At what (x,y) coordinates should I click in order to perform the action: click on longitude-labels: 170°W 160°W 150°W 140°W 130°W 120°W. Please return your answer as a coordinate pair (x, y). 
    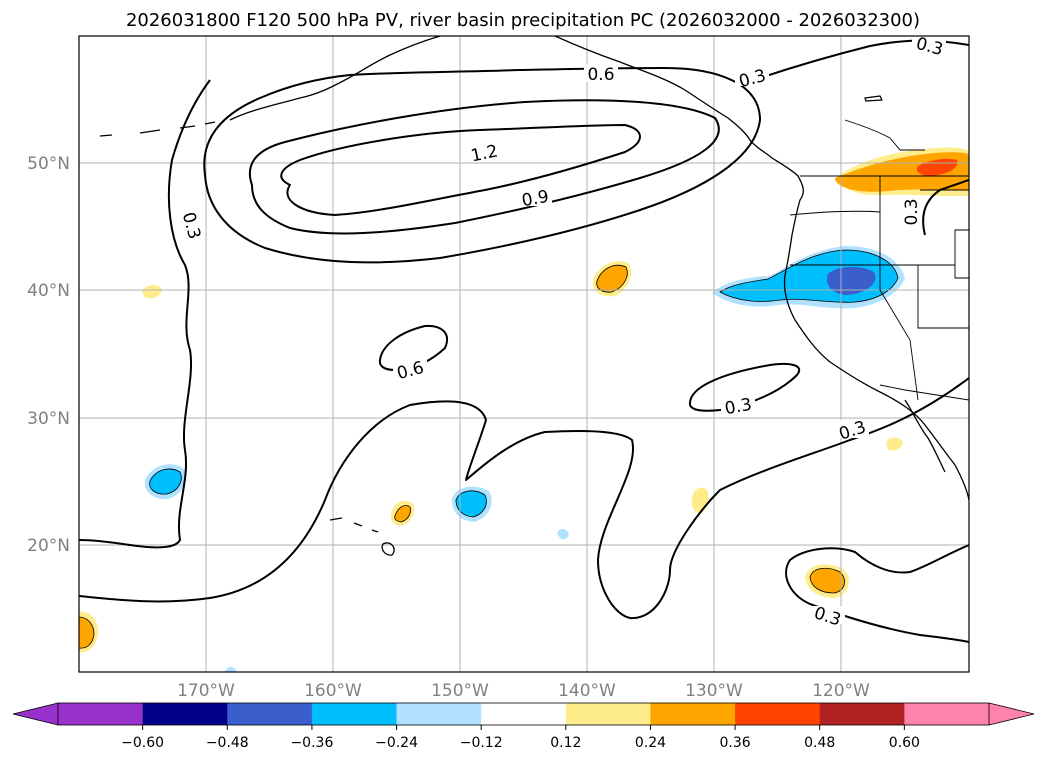
    Looking at the image, I should click on (523, 691).